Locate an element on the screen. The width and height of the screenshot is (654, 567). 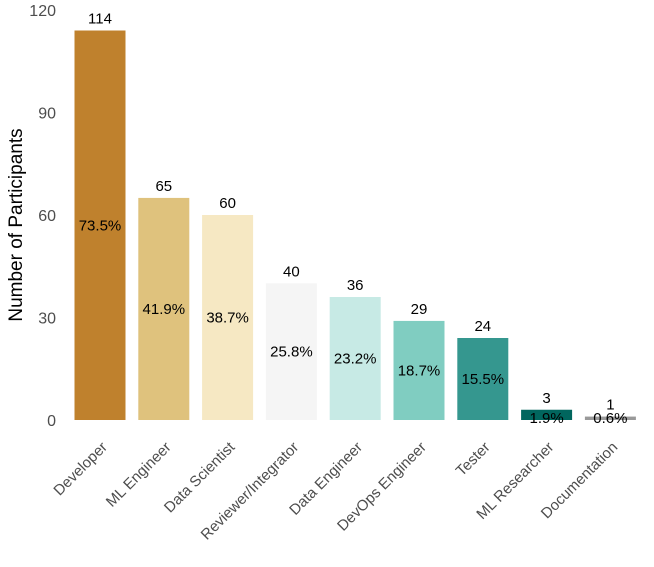
y-axis-ticks: 0 30 60 90 120 is located at coordinates (42, 216).